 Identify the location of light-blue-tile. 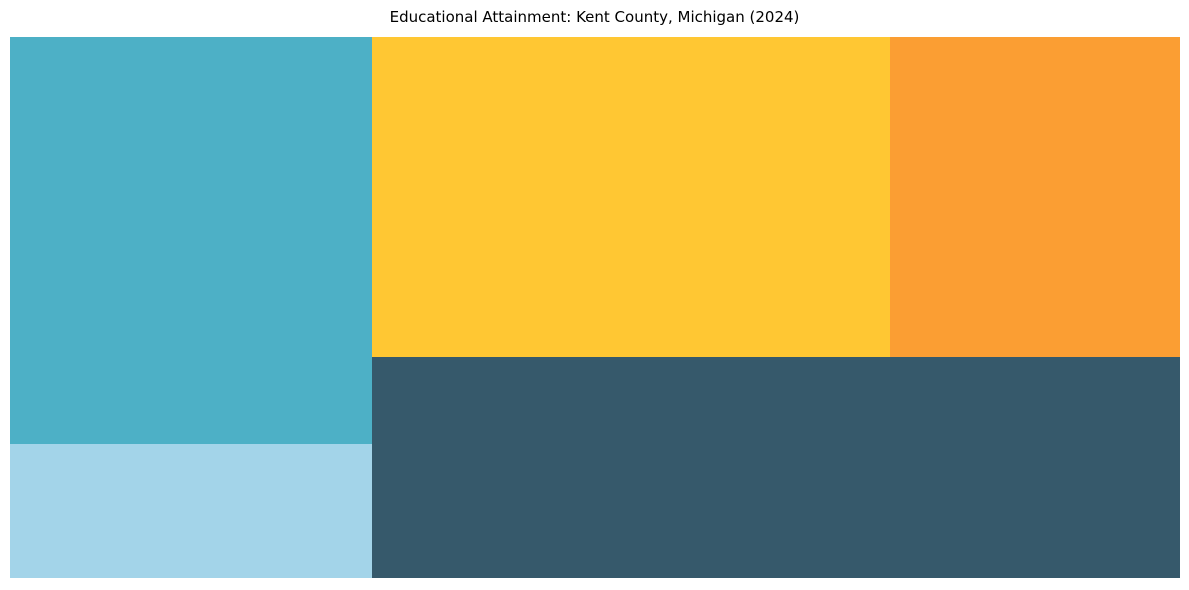
(191, 511).